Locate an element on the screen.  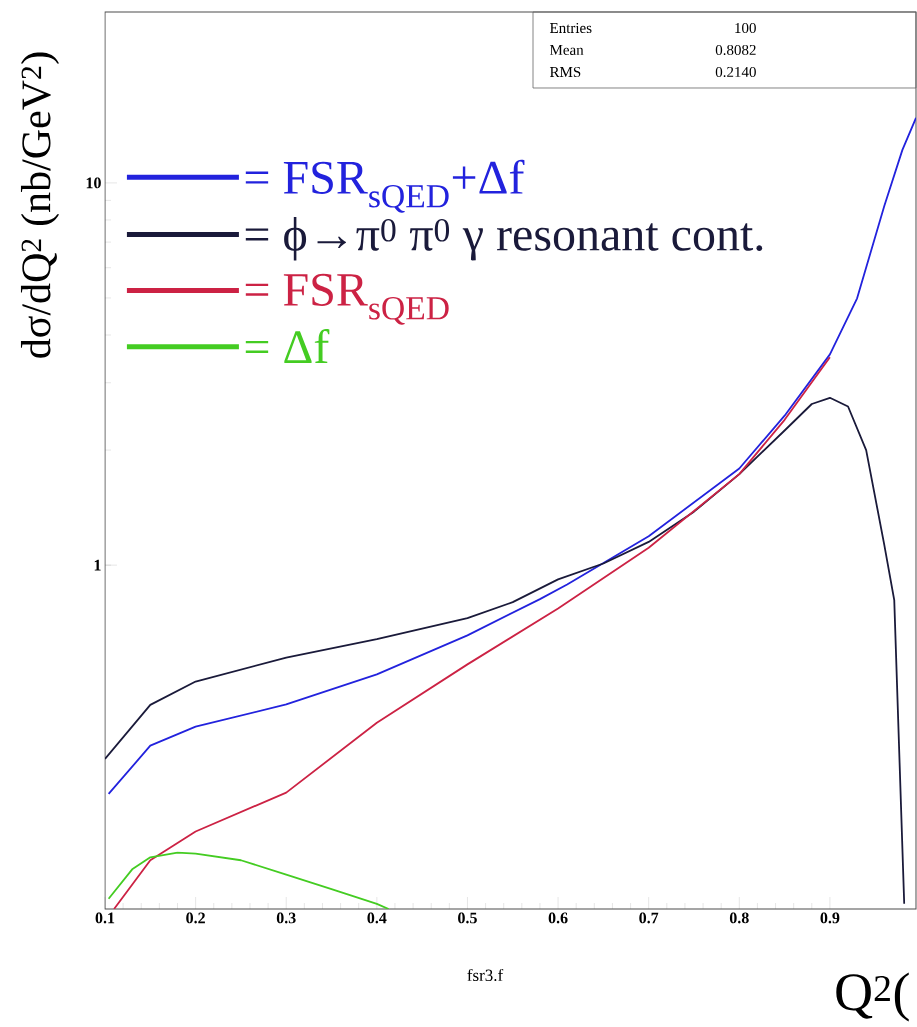
annotation: Entries is located at coordinates (570, 28).